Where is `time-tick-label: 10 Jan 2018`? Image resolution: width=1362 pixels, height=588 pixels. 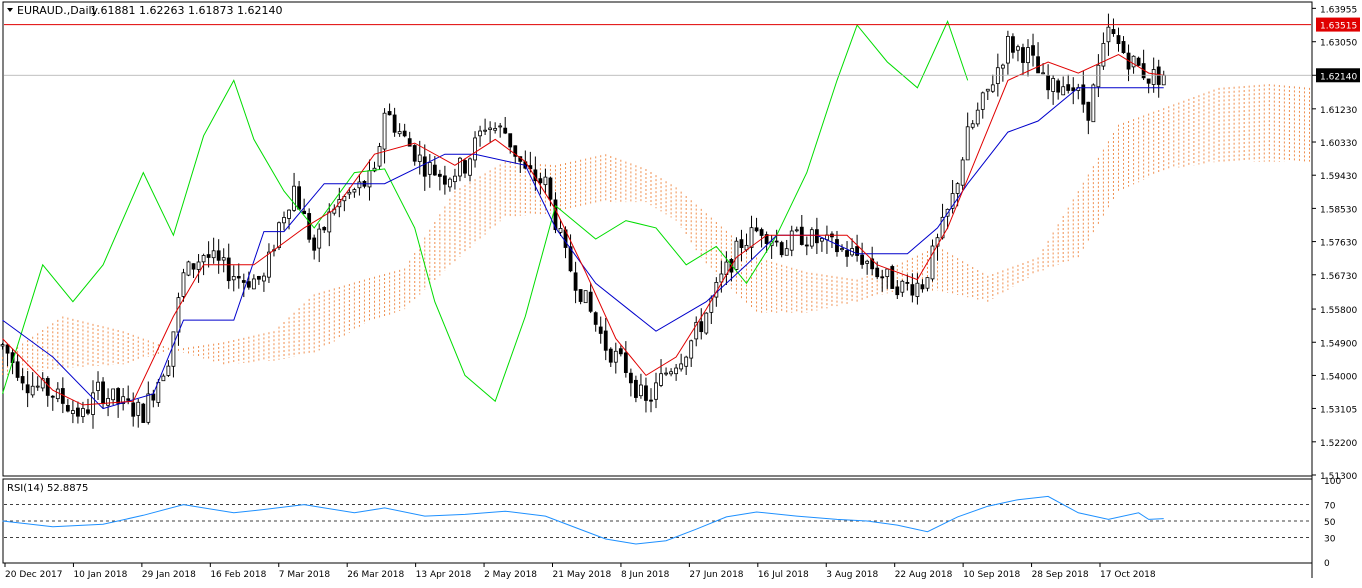 time-tick-label: 10 Jan 2018 is located at coordinates (100, 575).